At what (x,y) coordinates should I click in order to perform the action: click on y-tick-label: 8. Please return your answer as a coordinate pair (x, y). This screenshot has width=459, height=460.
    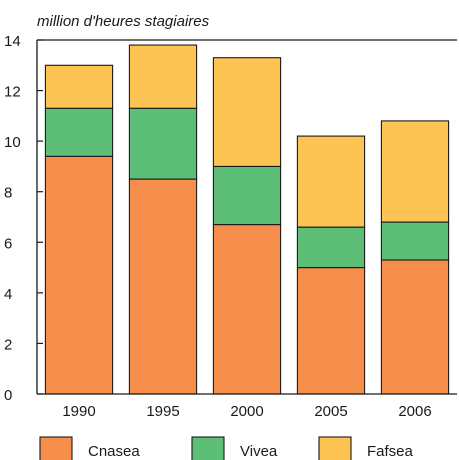
    Looking at the image, I should click on (8, 193).